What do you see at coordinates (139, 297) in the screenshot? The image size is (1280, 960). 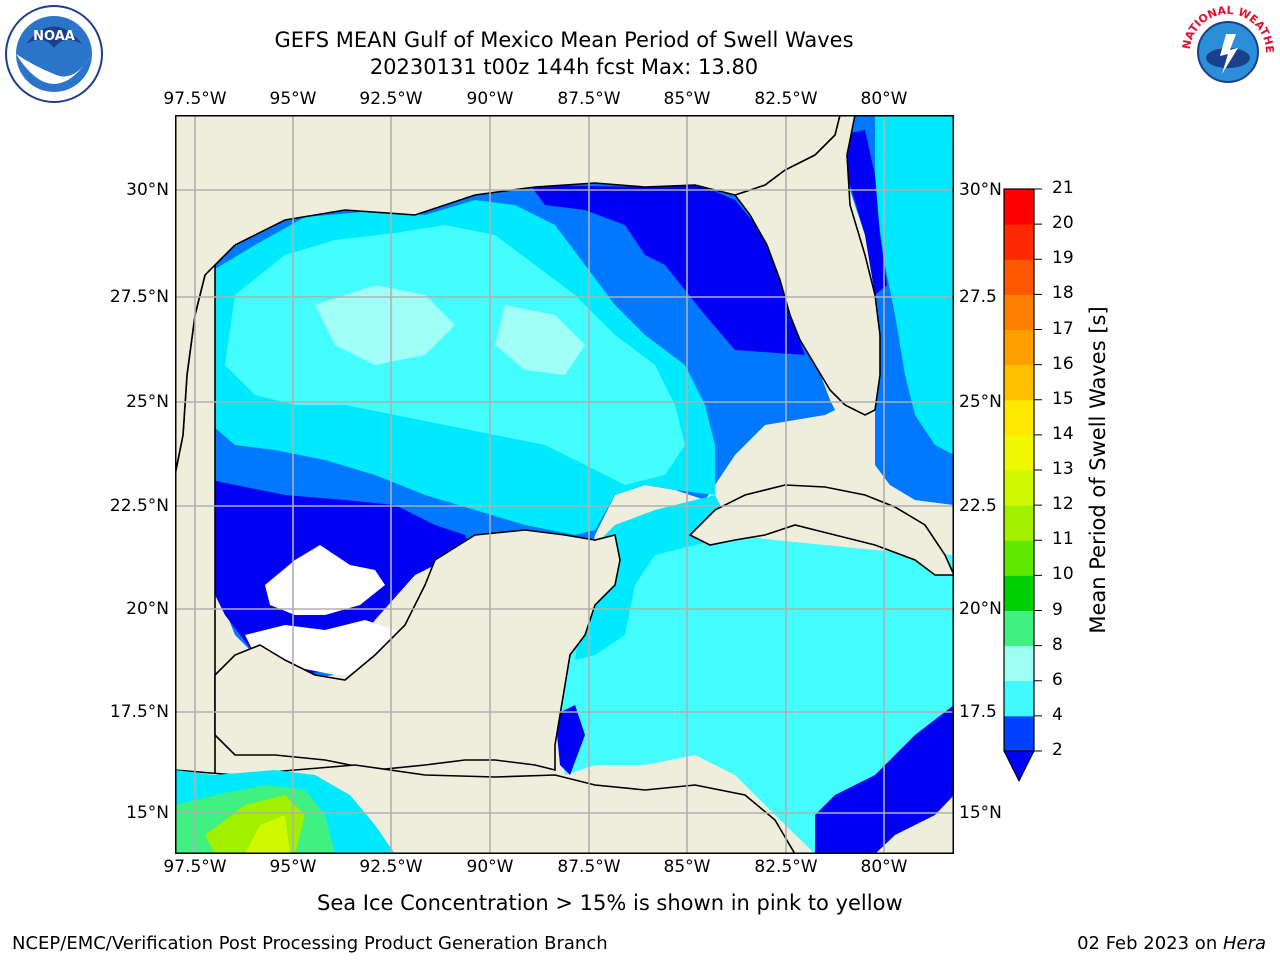 I see `lat-tick-left: 27.5°N` at bounding box center [139, 297].